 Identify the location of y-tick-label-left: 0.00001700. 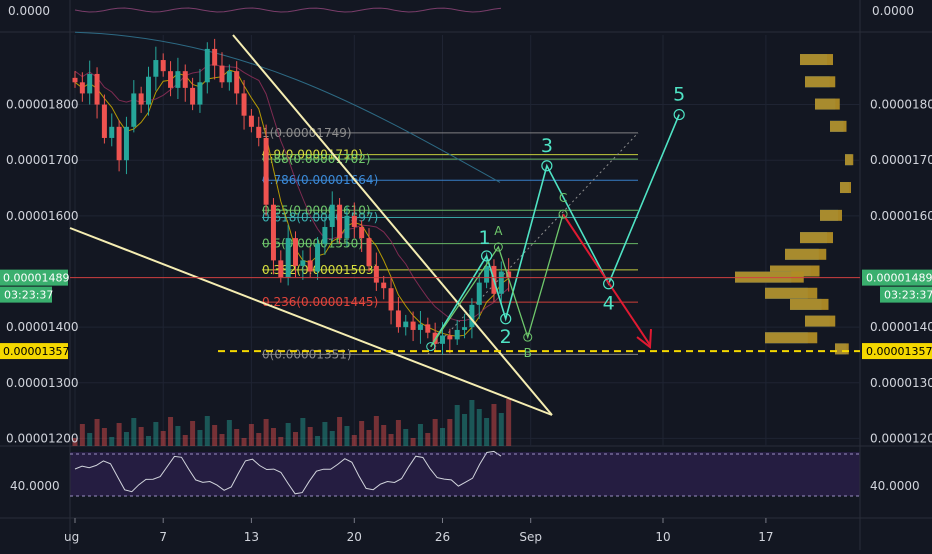
(42, 160).